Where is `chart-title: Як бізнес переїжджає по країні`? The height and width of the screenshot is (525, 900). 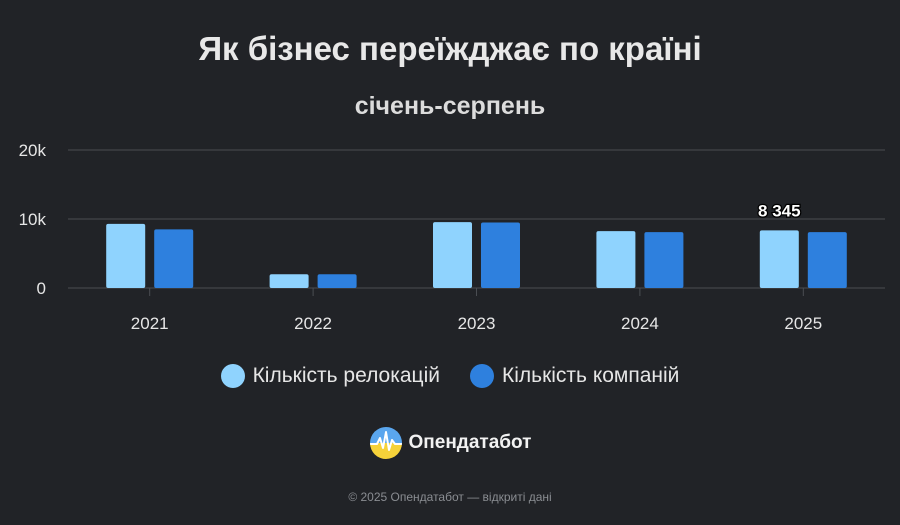
chart-title: Як бізнес переїжджає по країні is located at coordinates (450, 48).